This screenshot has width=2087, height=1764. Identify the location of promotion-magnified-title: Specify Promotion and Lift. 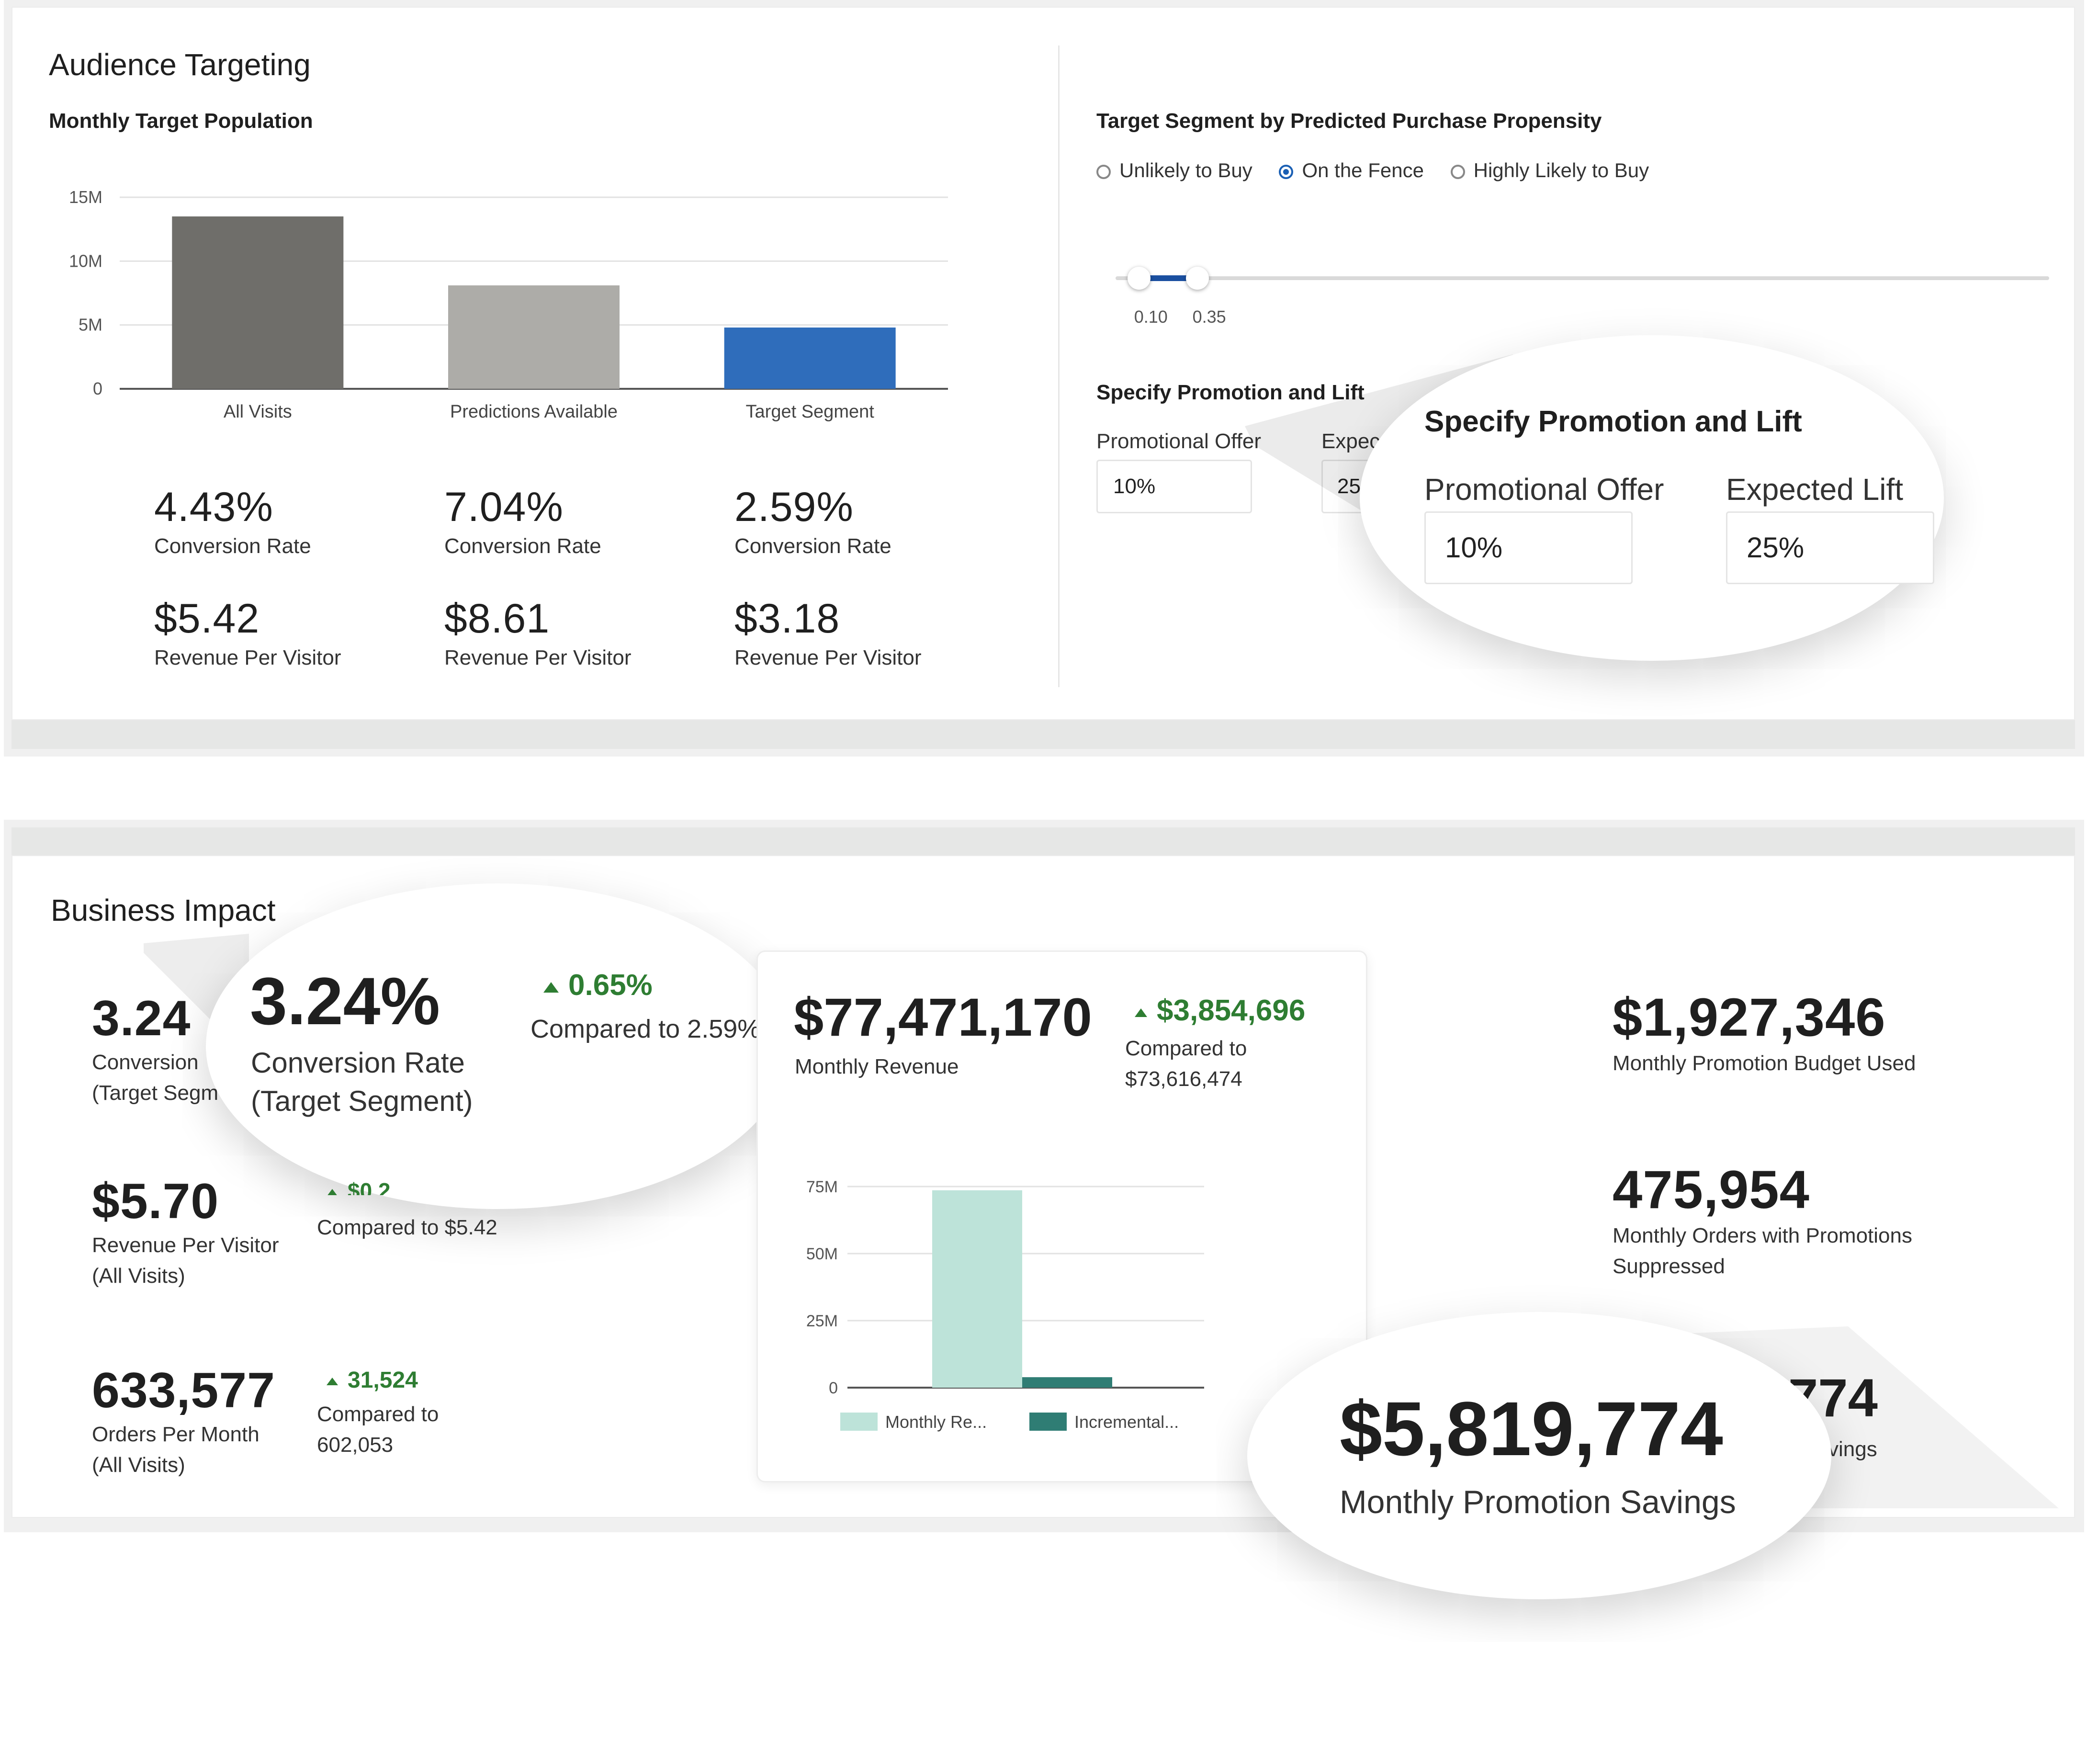
(1613, 421).